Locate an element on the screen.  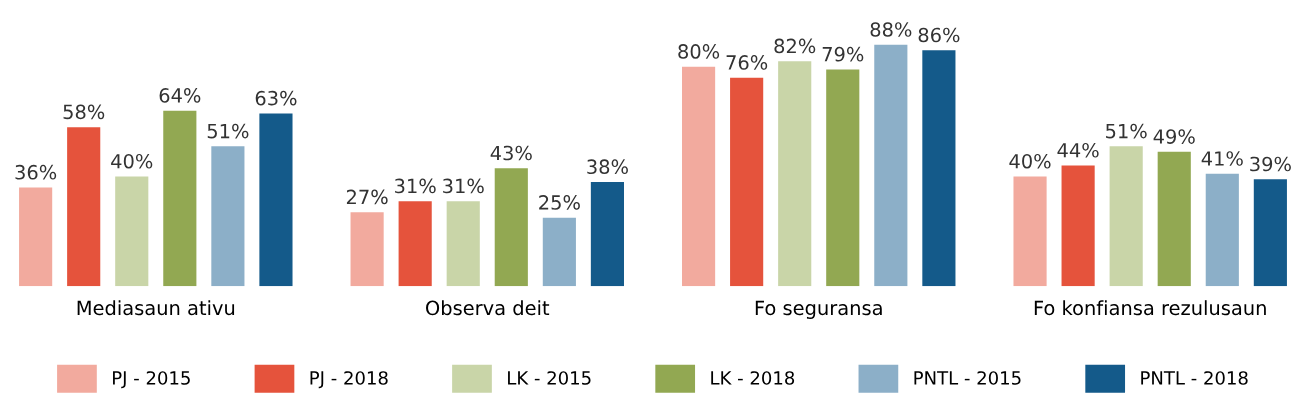
data-label: 39% is located at coordinates (1270, 164).